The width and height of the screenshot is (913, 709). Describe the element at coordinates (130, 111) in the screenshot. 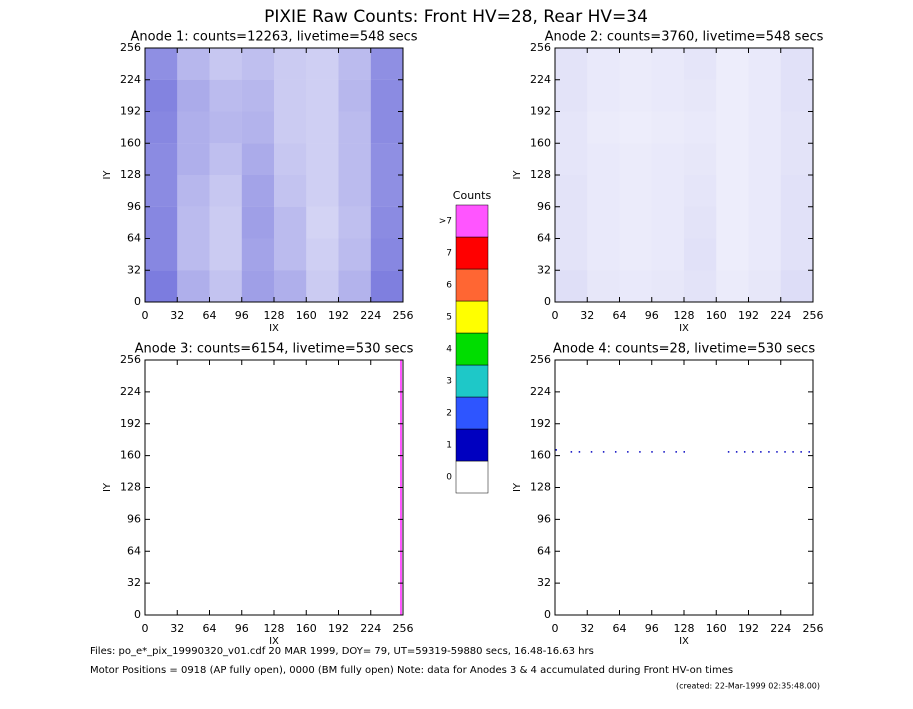

I see `y-tick-label: 192` at that location.